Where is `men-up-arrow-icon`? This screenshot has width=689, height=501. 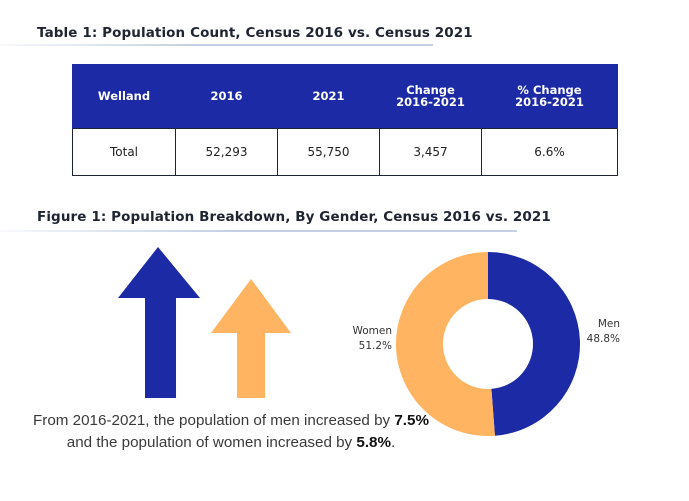 men-up-arrow-icon is located at coordinates (159, 322).